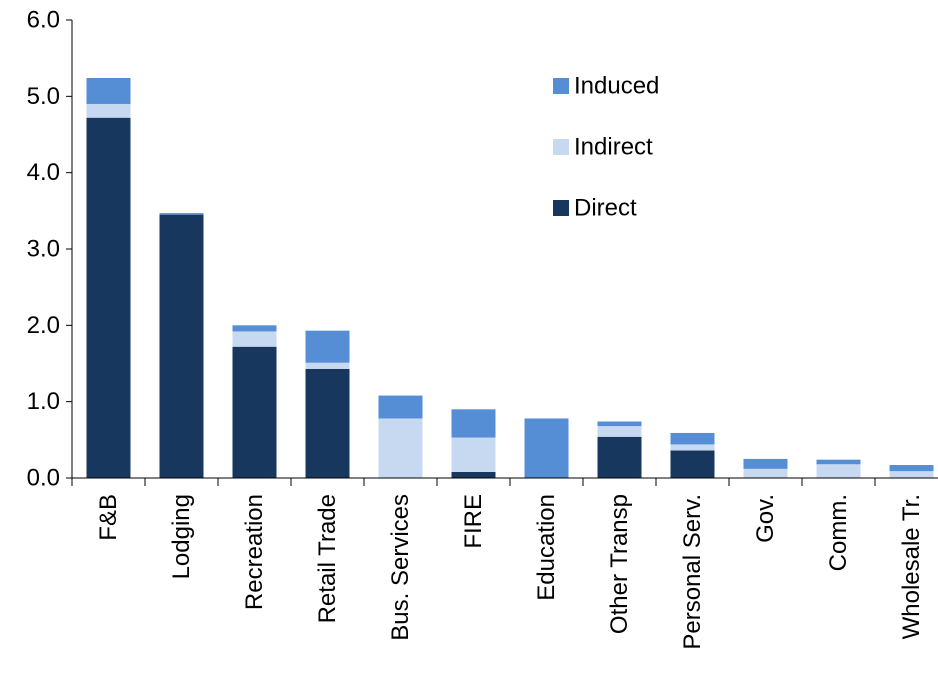  What do you see at coordinates (400, 567) in the screenshot?
I see `x-tick-label-4: Bus. Services` at bounding box center [400, 567].